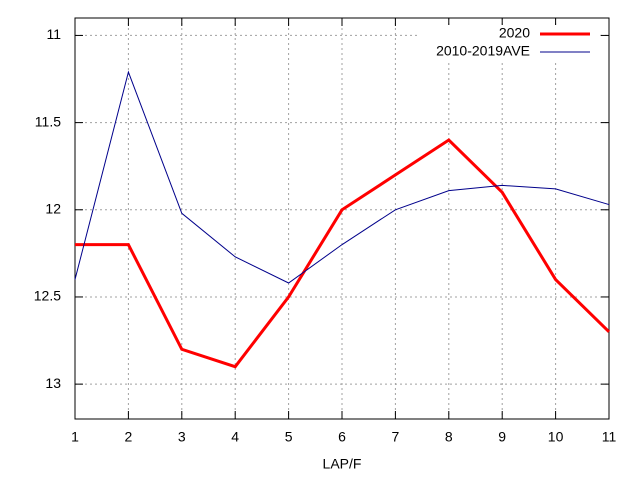 This screenshot has height=480, width=640. What do you see at coordinates (483, 51) in the screenshot?
I see `legend-label: 2010-2019AVE` at bounding box center [483, 51].